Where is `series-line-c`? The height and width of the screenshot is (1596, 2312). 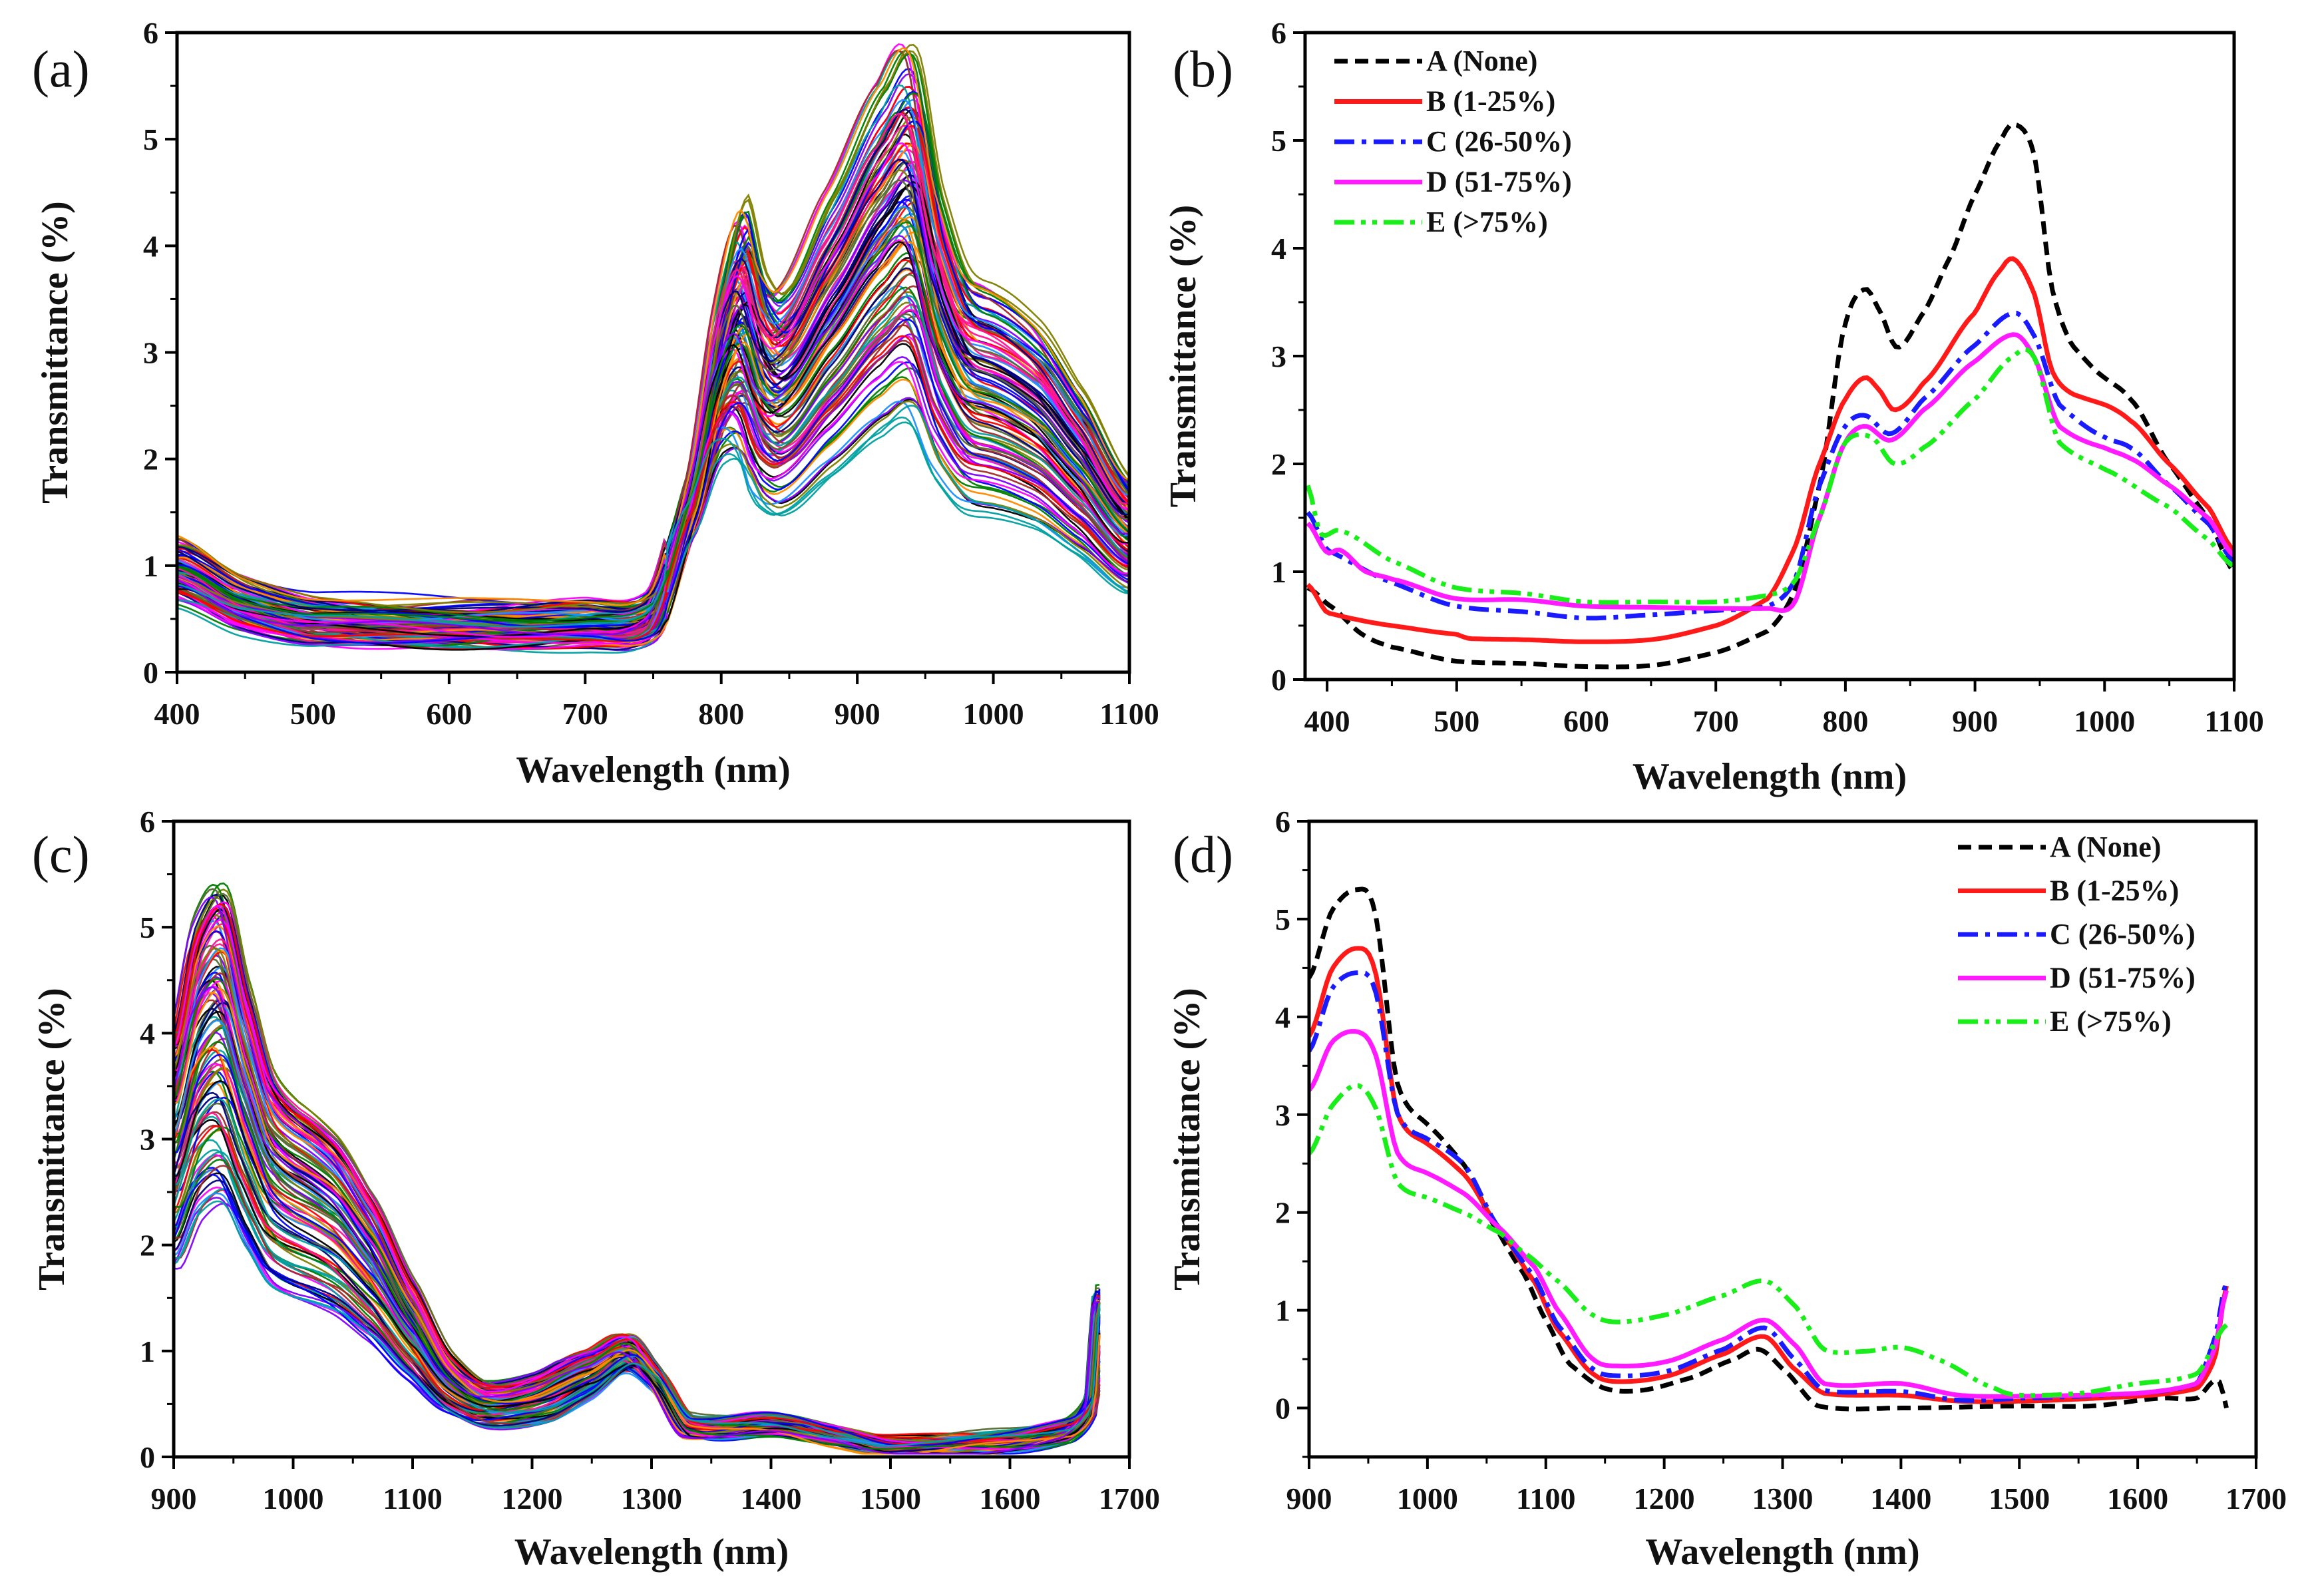 series-line-c is located at coordinates (1770, 465).